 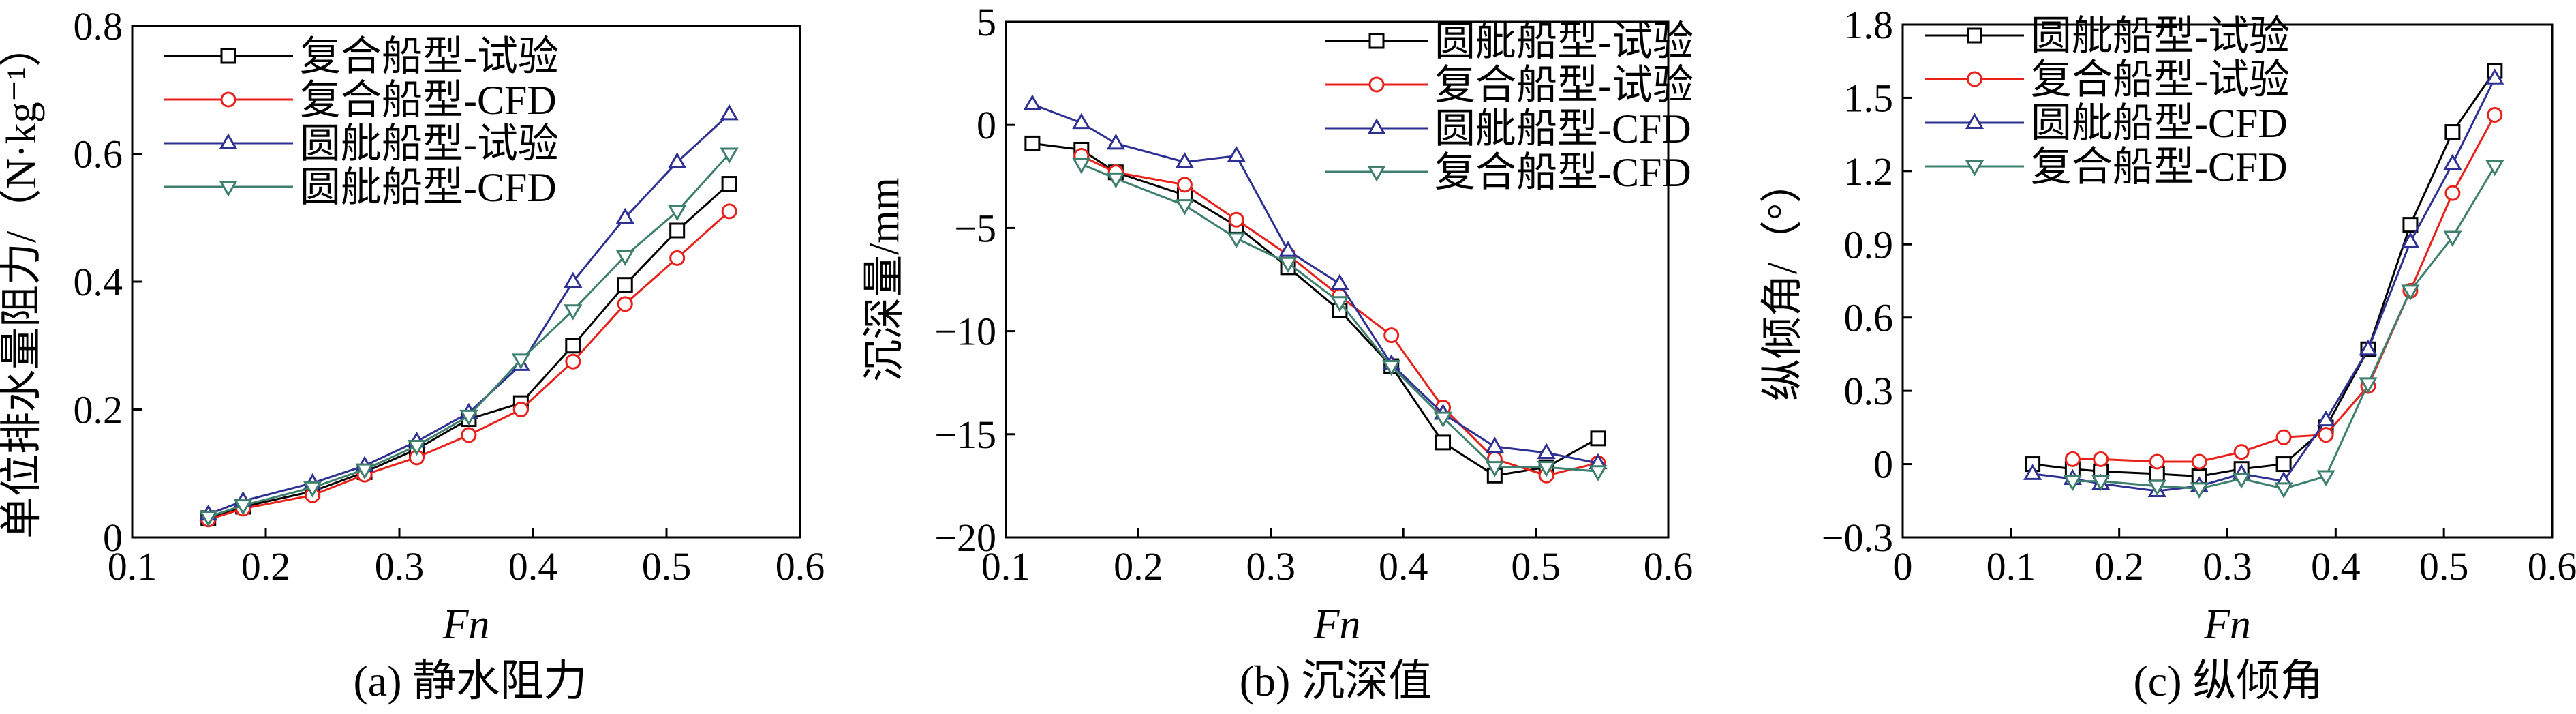 I want to click on y-tick-label: 0.3, so click(x=1869, y=391).